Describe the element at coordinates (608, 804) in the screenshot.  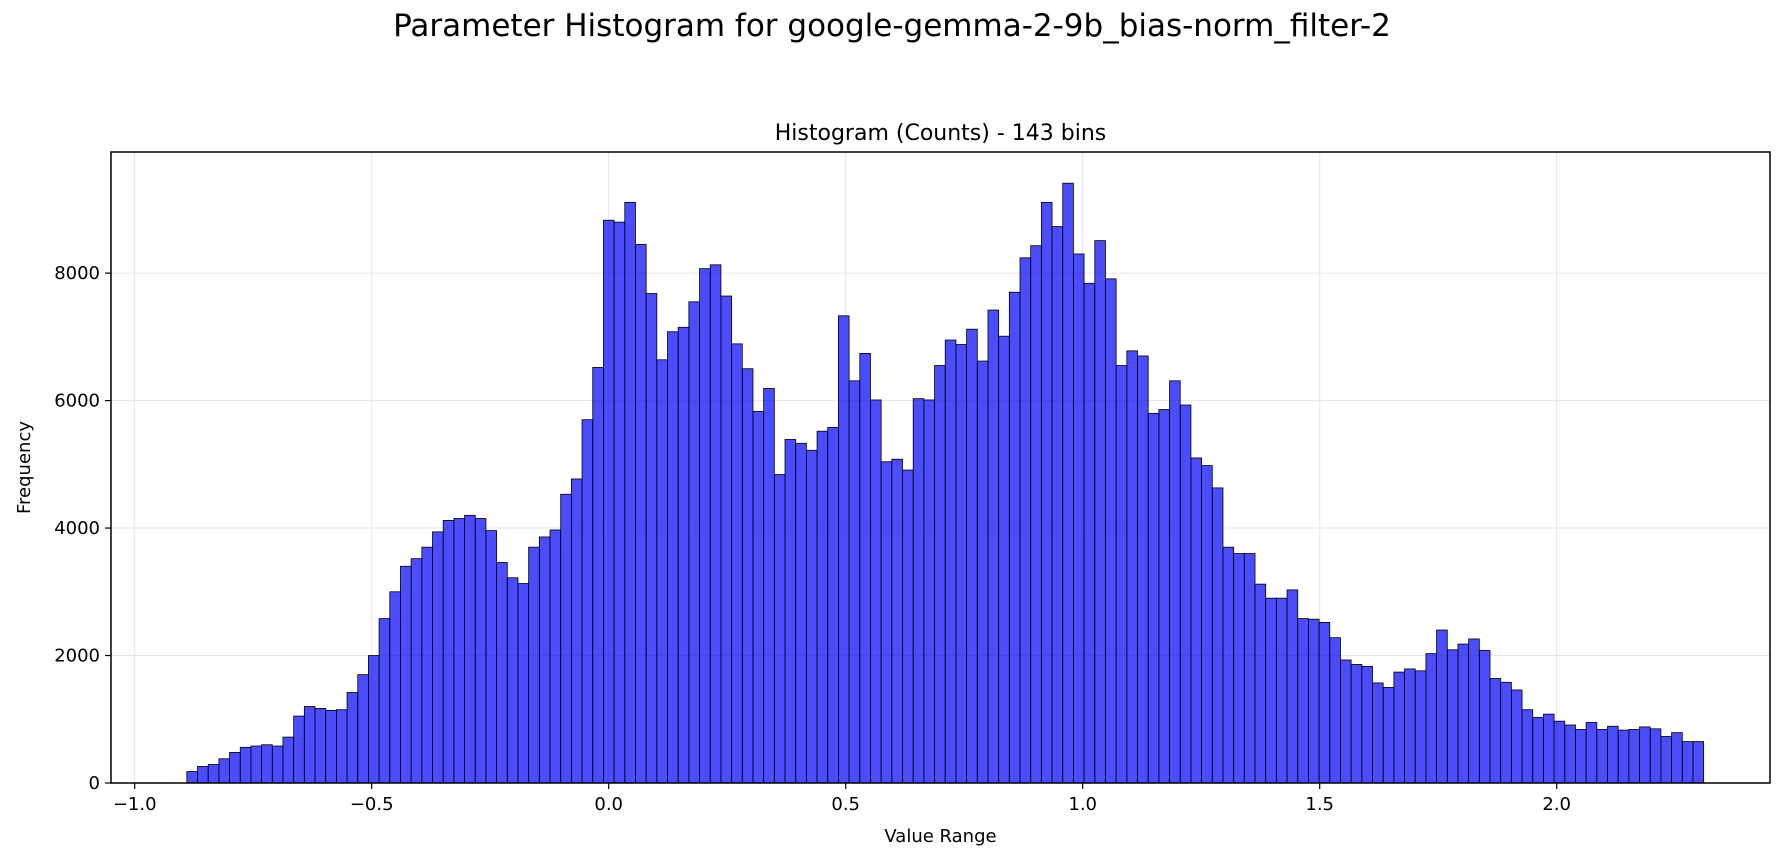
I see `x-tick-label-2: 0.0` at that location.